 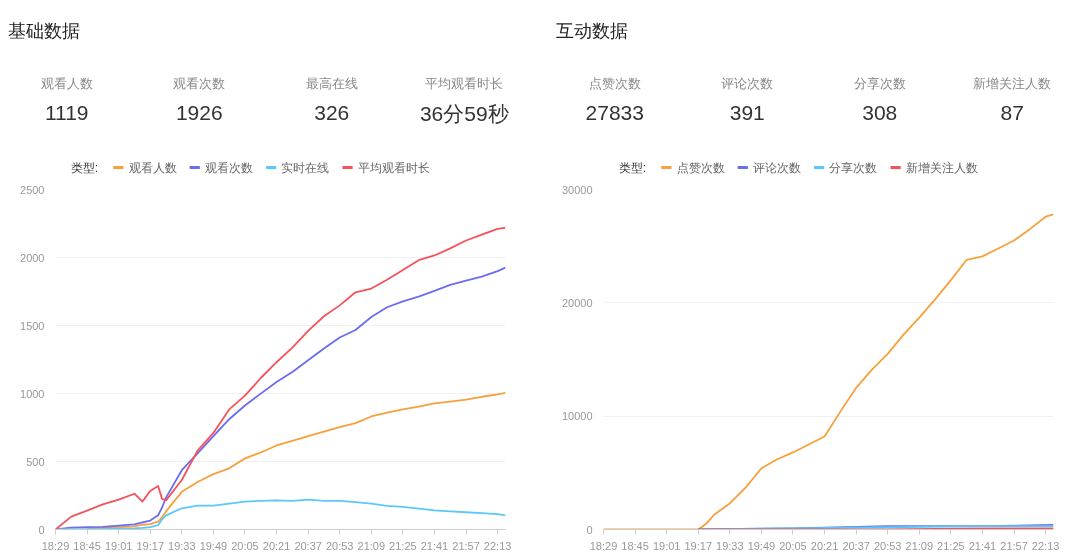 I want to click on y-tick-label: 2500, so click(x=32, y=189).